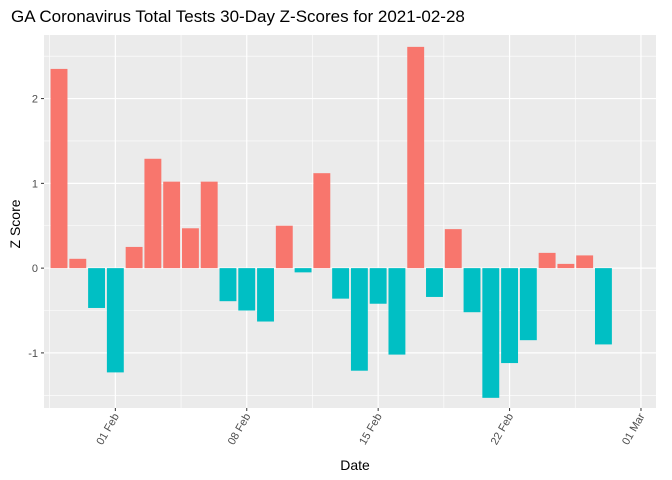 The width and height of the screenshot is (672, 480). What do you see at coordinates (35, 184) in the screenshot?
I see `y-tick-label: 1` at bounding box center [35, 184].